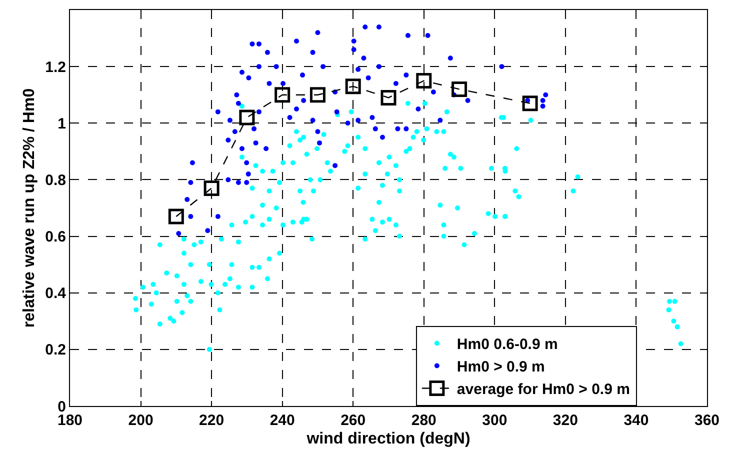 The image size is (731, 461). What do you see at coordinates (500, 367) in the screenshot?
I see `legend-label: Hm0 > 0.9 m` at bounding box center [500, 367].